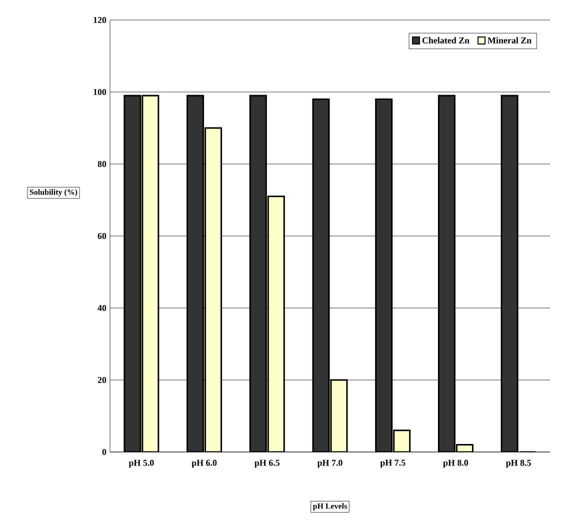 Image resolution: width=561 pixels, height=532 pixels. Describe the element at coordinates (102, 164) in the screenshot. I see `y-tick-label: 80` at that location.